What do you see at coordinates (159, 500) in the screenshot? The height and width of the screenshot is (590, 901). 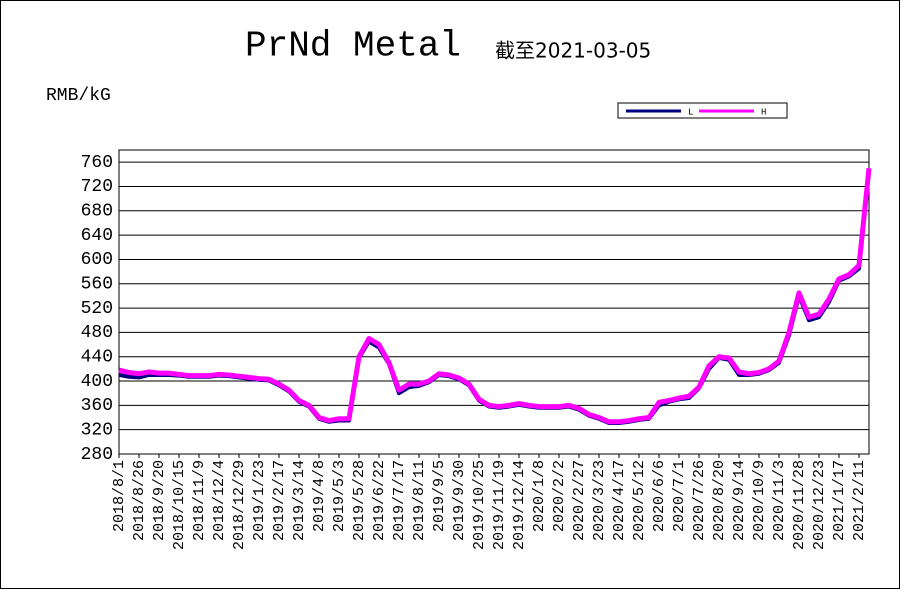 I see `x-tick-label: 2018/9/20` at bounding box center [159, 500].